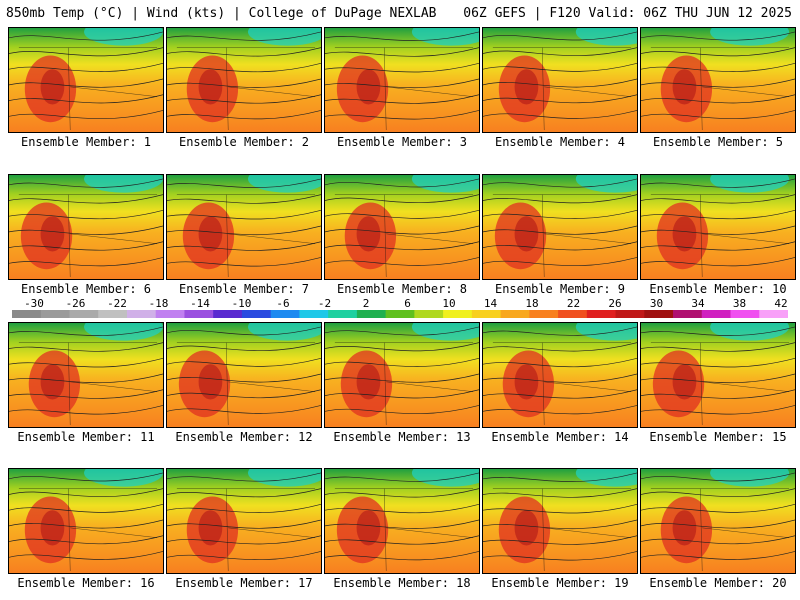 The image size is (800, 600). What do you see at coordinates (75, 303) in the screenshot?
I see `colorbar-tick-label: -26` at bounding box center [75, 303].